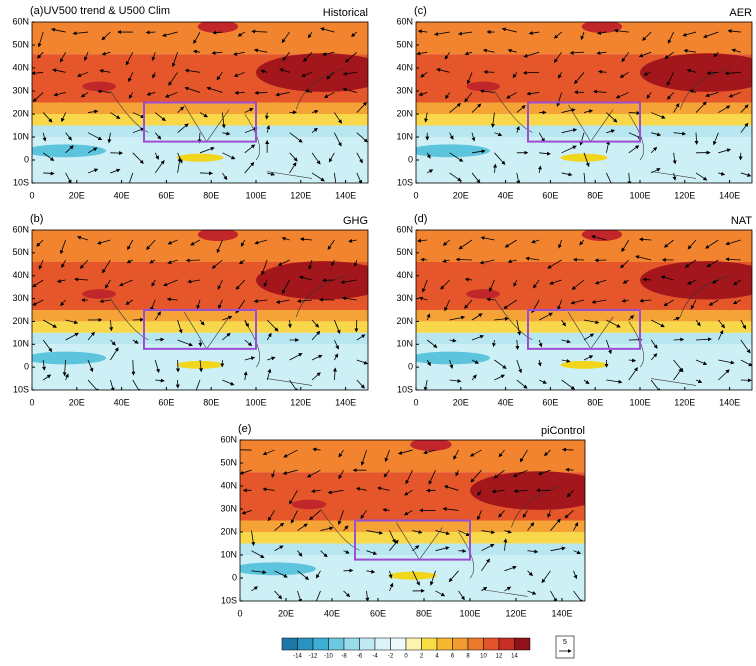 This screenshot has width=756, height=666. Describe the element at coordinates (313, 657) in the screenshot. I see `colorbar-label: -12` at that location.